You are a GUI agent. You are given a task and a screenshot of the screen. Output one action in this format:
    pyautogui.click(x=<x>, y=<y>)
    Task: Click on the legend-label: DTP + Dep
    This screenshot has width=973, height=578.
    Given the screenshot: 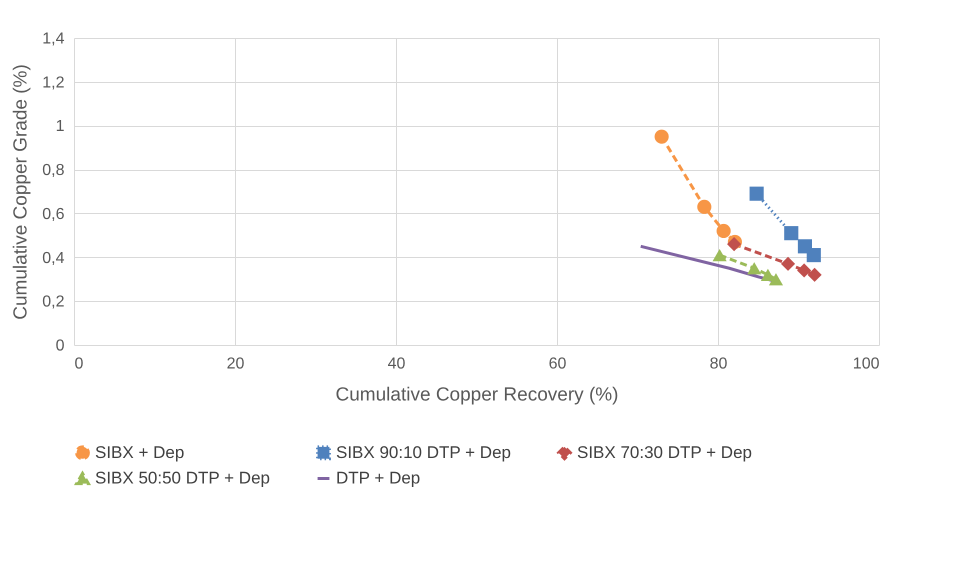 What is the action you would take?
    pyautogui.click(x=378, y=478)
    